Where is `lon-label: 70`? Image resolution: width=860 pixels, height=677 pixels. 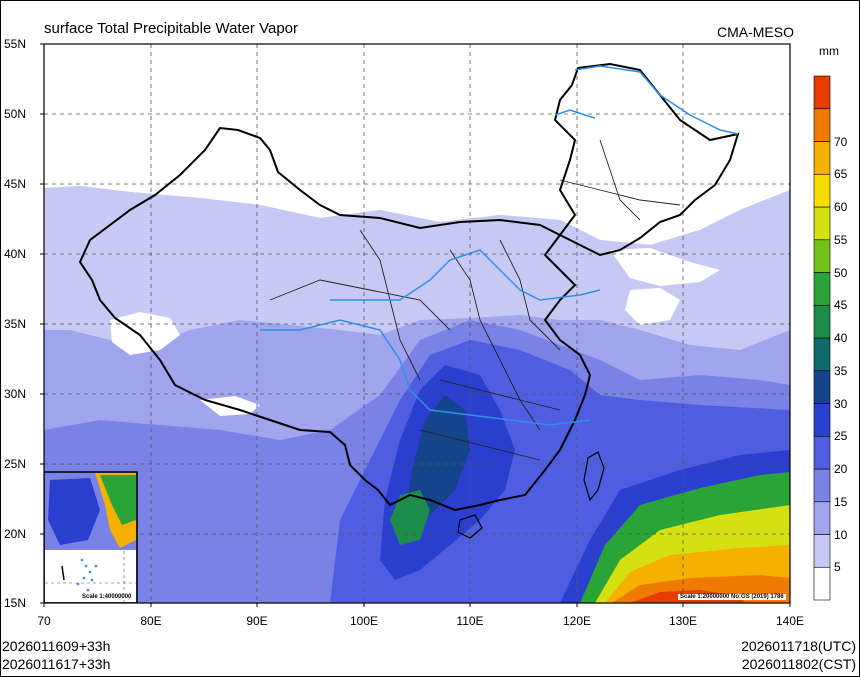
lon-label: 70 is located at coordinates (44, 621).